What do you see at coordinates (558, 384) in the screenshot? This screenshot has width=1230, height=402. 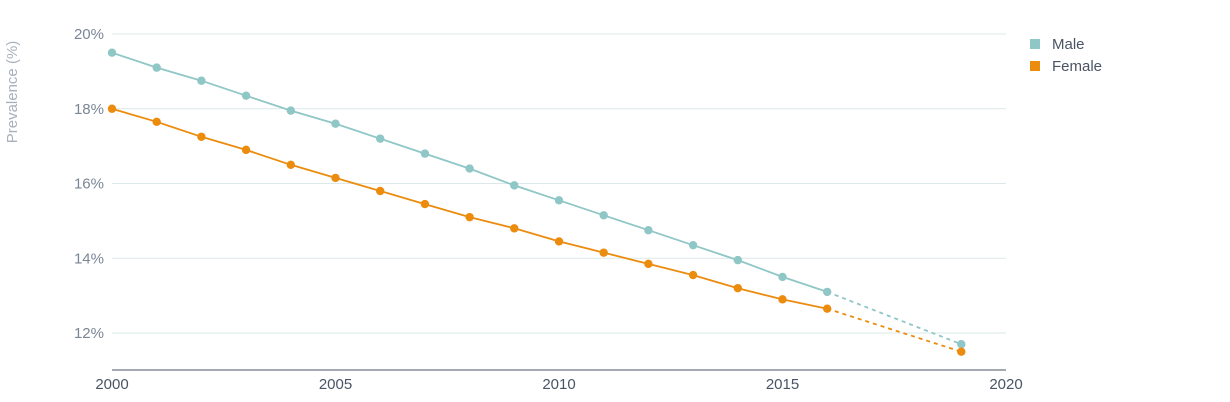 I see `x-tick-label: 2010` at bounding box center [558, 384].